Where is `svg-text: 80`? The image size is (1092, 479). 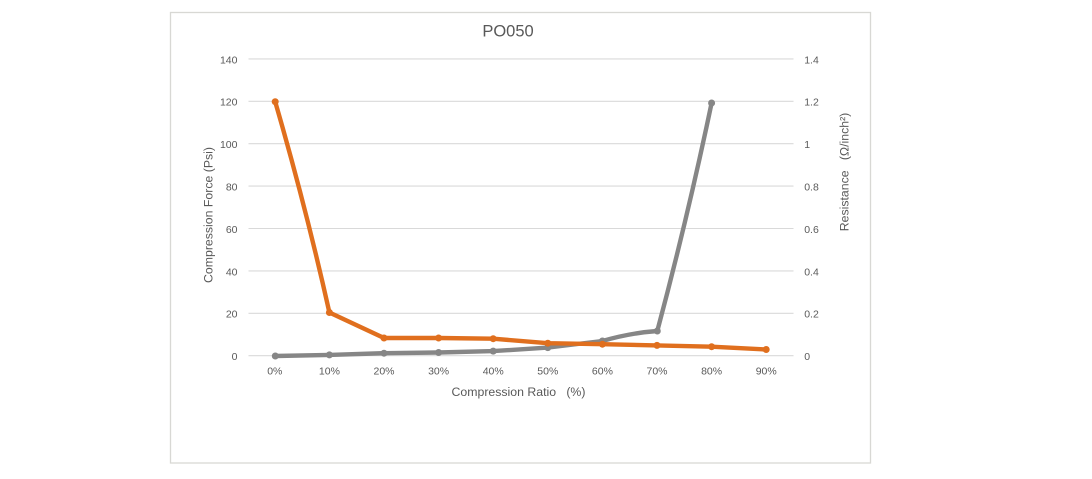 svg-text: 80 is located at coordinates (232, 188).